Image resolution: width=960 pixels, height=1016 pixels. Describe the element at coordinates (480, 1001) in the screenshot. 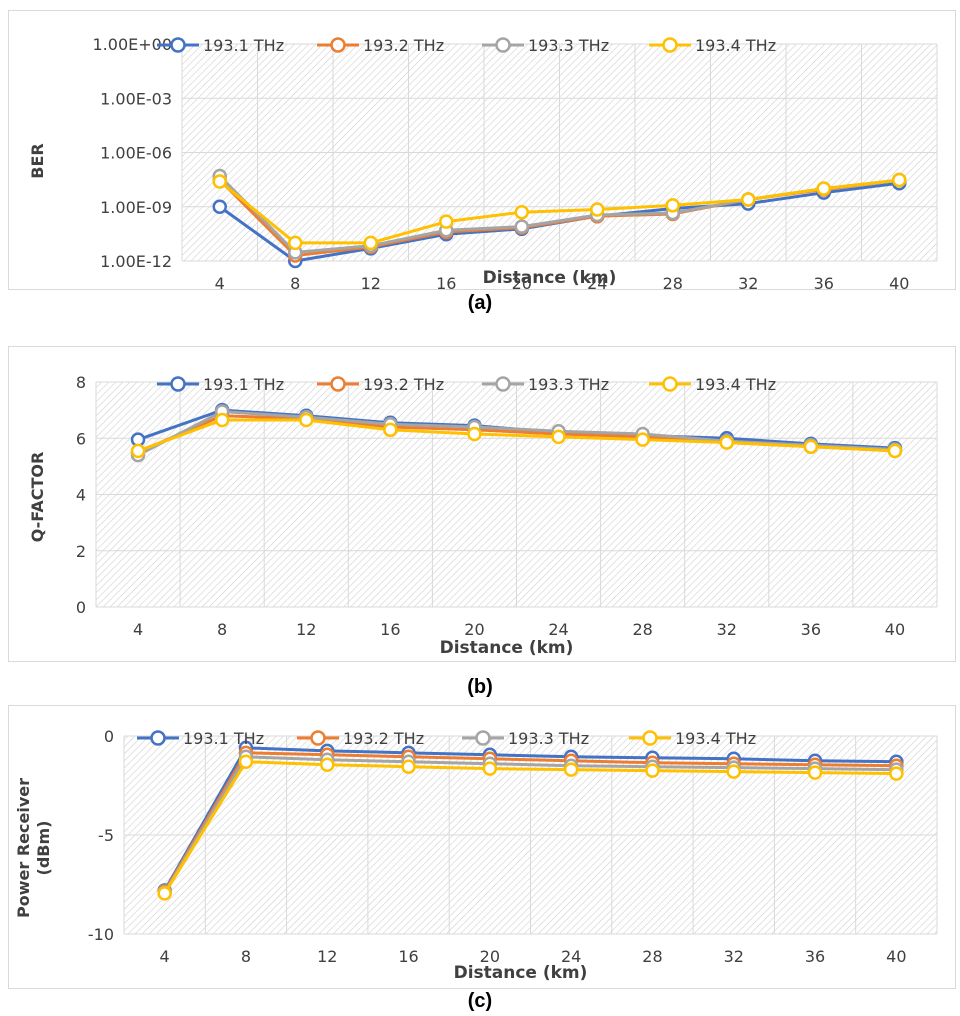

I see `caption-c: (c)` at that location.